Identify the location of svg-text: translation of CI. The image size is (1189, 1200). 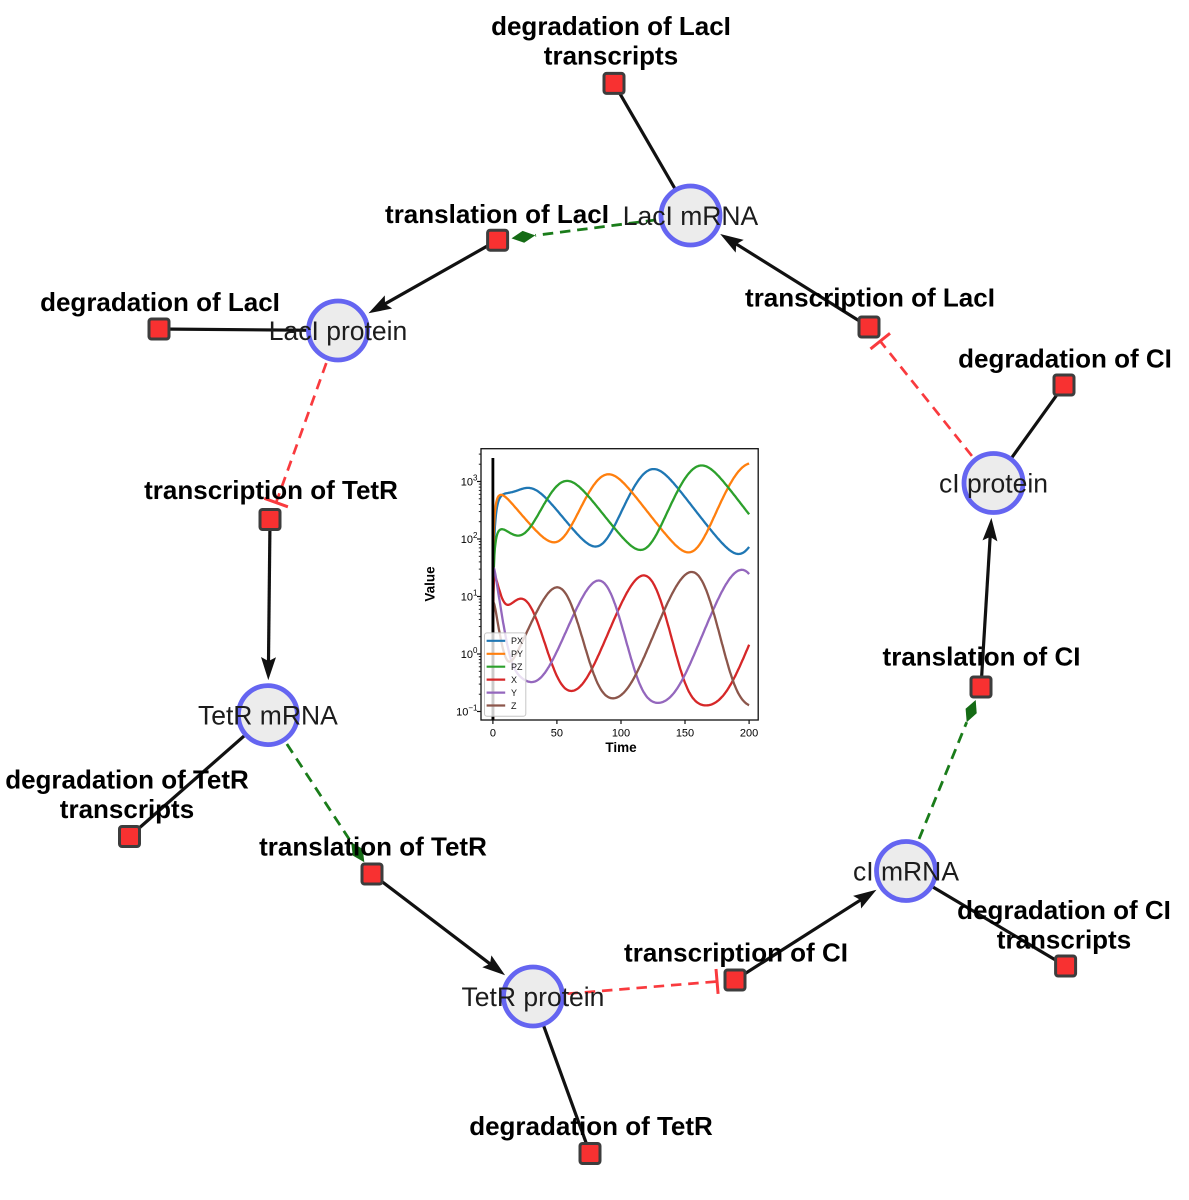
(982, 657).